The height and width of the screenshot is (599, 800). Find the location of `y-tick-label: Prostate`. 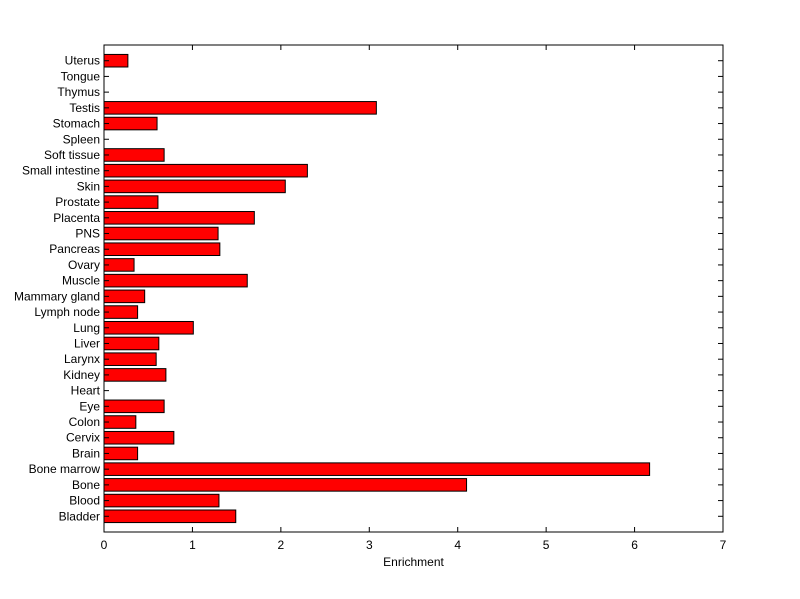

y-tick-label: Prostate is located at coordinates (77, 202).